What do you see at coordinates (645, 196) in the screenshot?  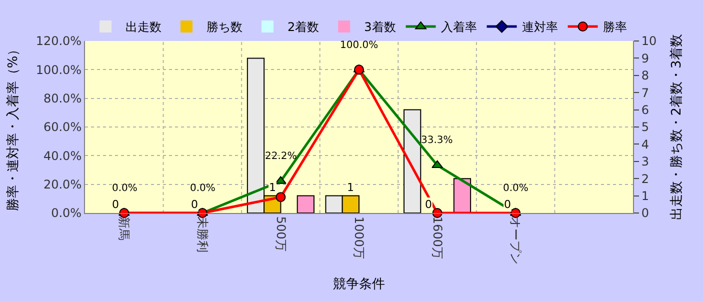 I see `y2-tick-label: 1` at bounding box center [645, 196].